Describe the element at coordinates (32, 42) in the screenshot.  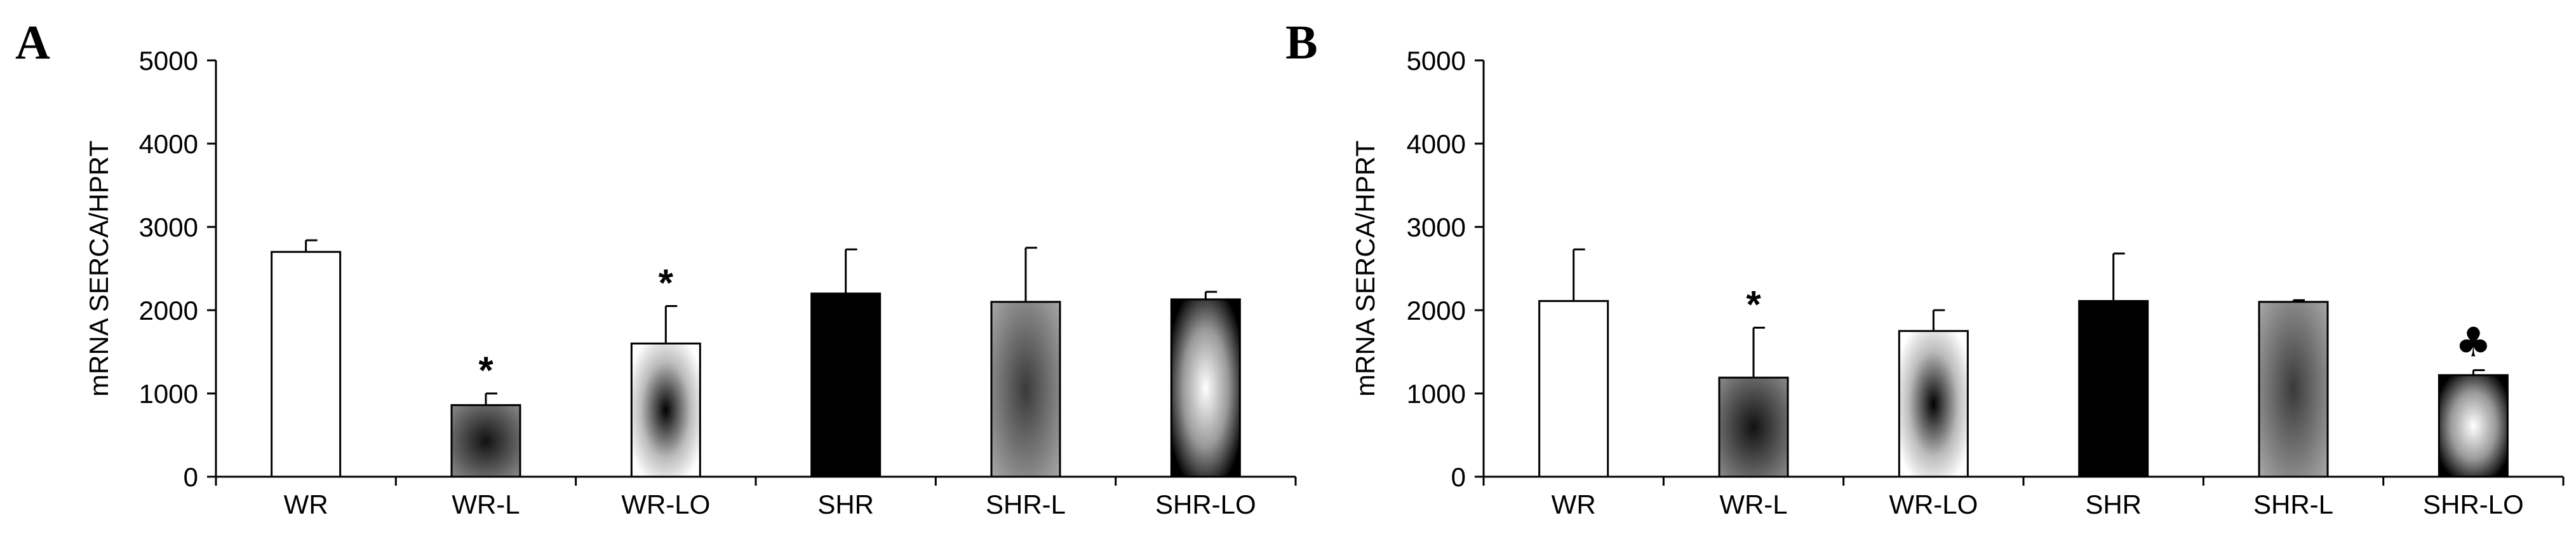
I see `panel-label: A` at that location.